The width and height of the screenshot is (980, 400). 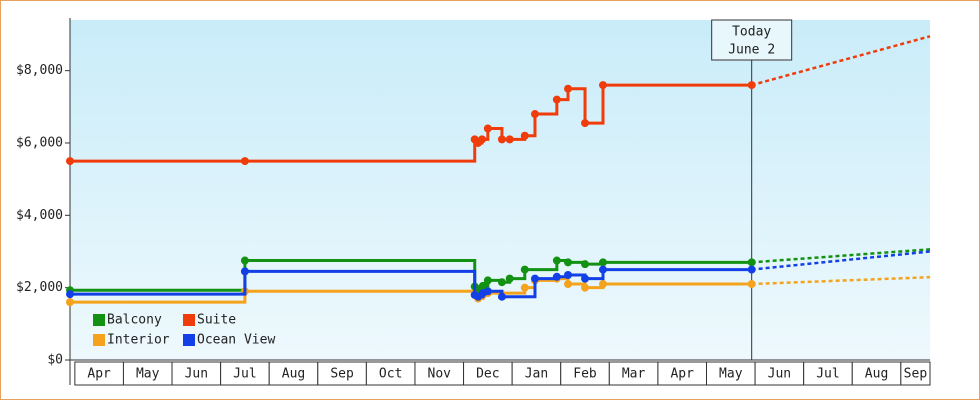 I want to click on legend-label: Ocean View, so click(x=236, y=340).